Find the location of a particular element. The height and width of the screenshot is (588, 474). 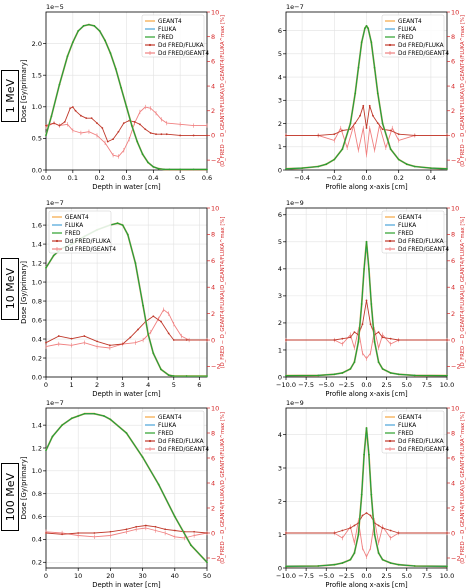

y2-tick-label: 4 is located at coordinates (213, 86).